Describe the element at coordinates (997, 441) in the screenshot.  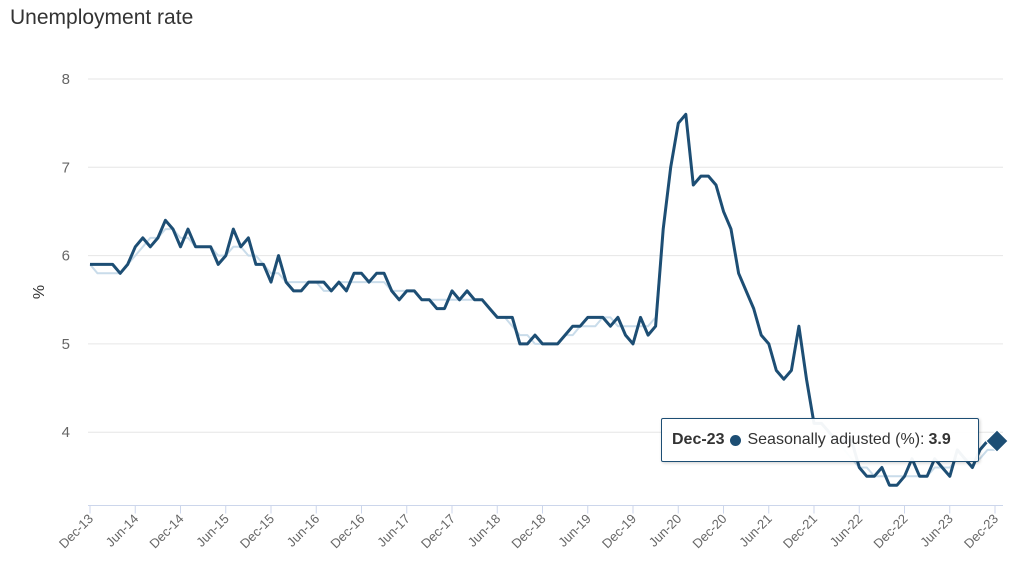
I see `hover-marker-diamond` at that location.